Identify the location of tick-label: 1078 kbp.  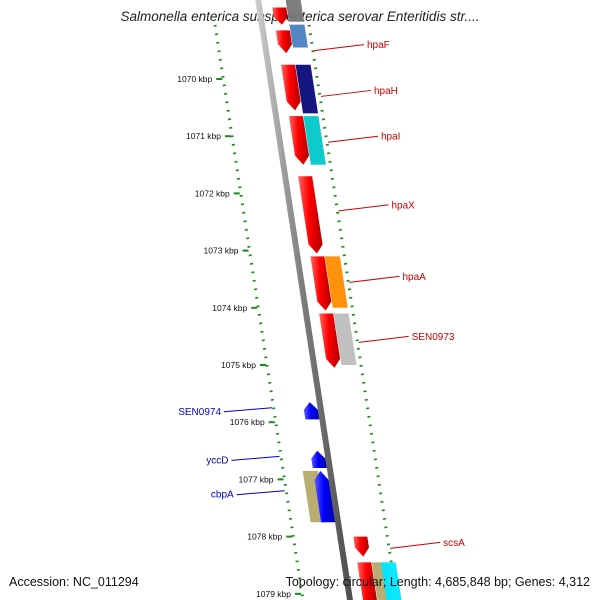
(264, 537).